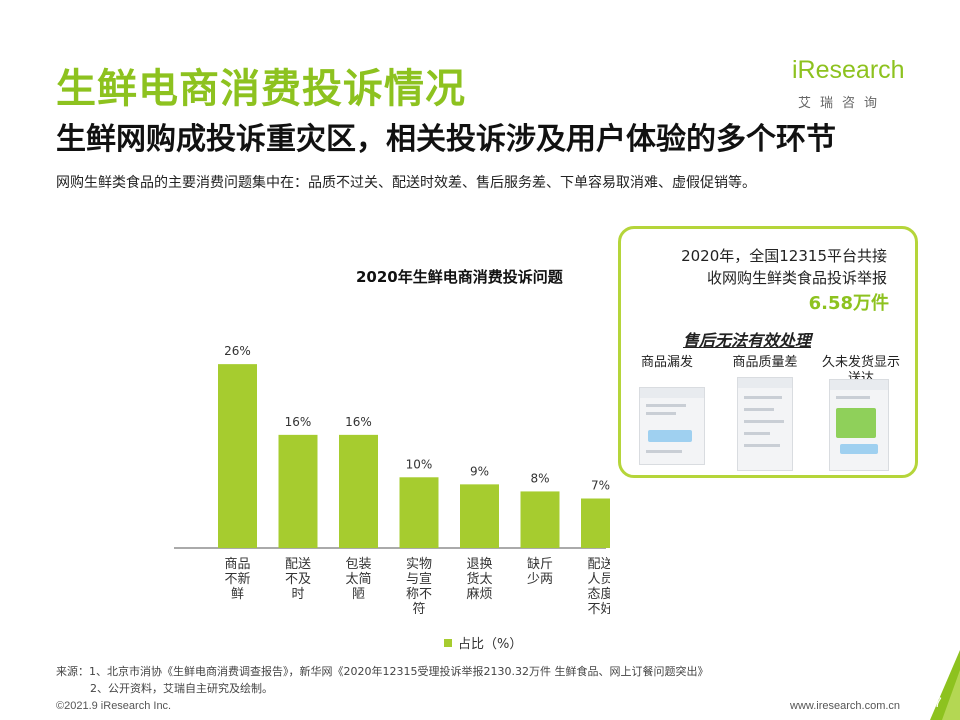 The width and height of the screenshot is (960, 720). What do you see at coordinates (114, 706) in the screenshot?
I see `copyright-text: ©2021.9 iResearch Inc.` at bounding box center [114, 706].